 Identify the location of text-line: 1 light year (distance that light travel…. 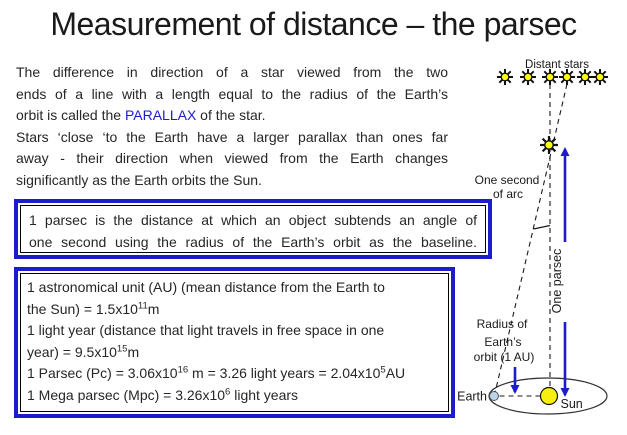
(206, 330).